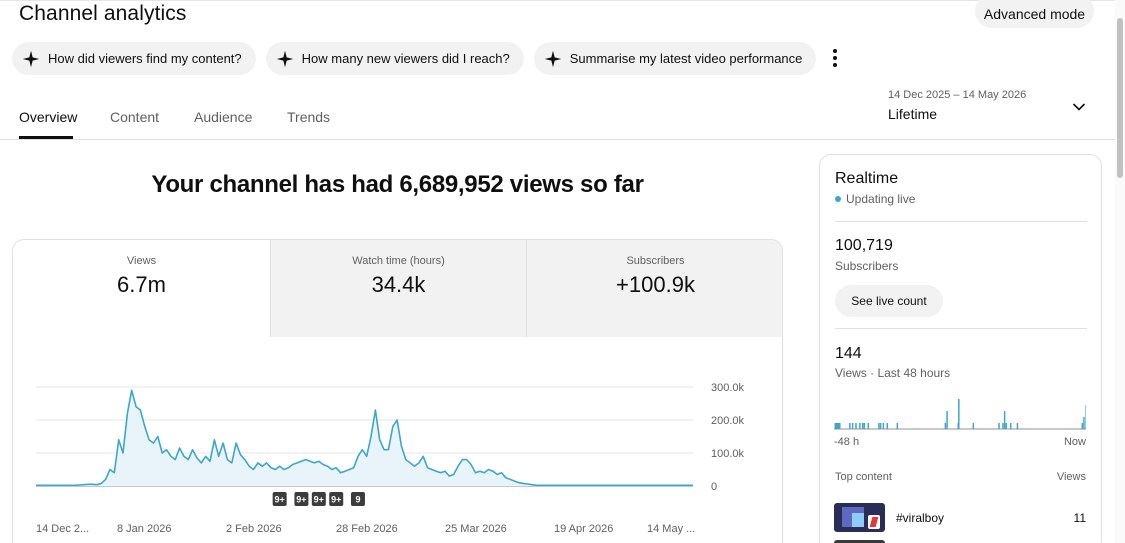 This screenshot has width=1125, height=543. What do you see at coordinates (686, 58) in the screenshot?
I see `chip-label: Summarise my latest video performance` at bounding box center [686, 58].